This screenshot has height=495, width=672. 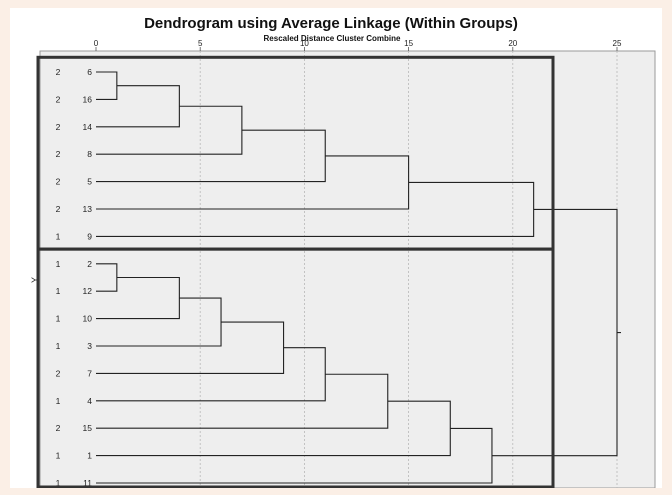 What do you see at coordinates (87, 483) in the screenshot?
I see `leaf-case-label: 11` at bounding box center [87, 483].